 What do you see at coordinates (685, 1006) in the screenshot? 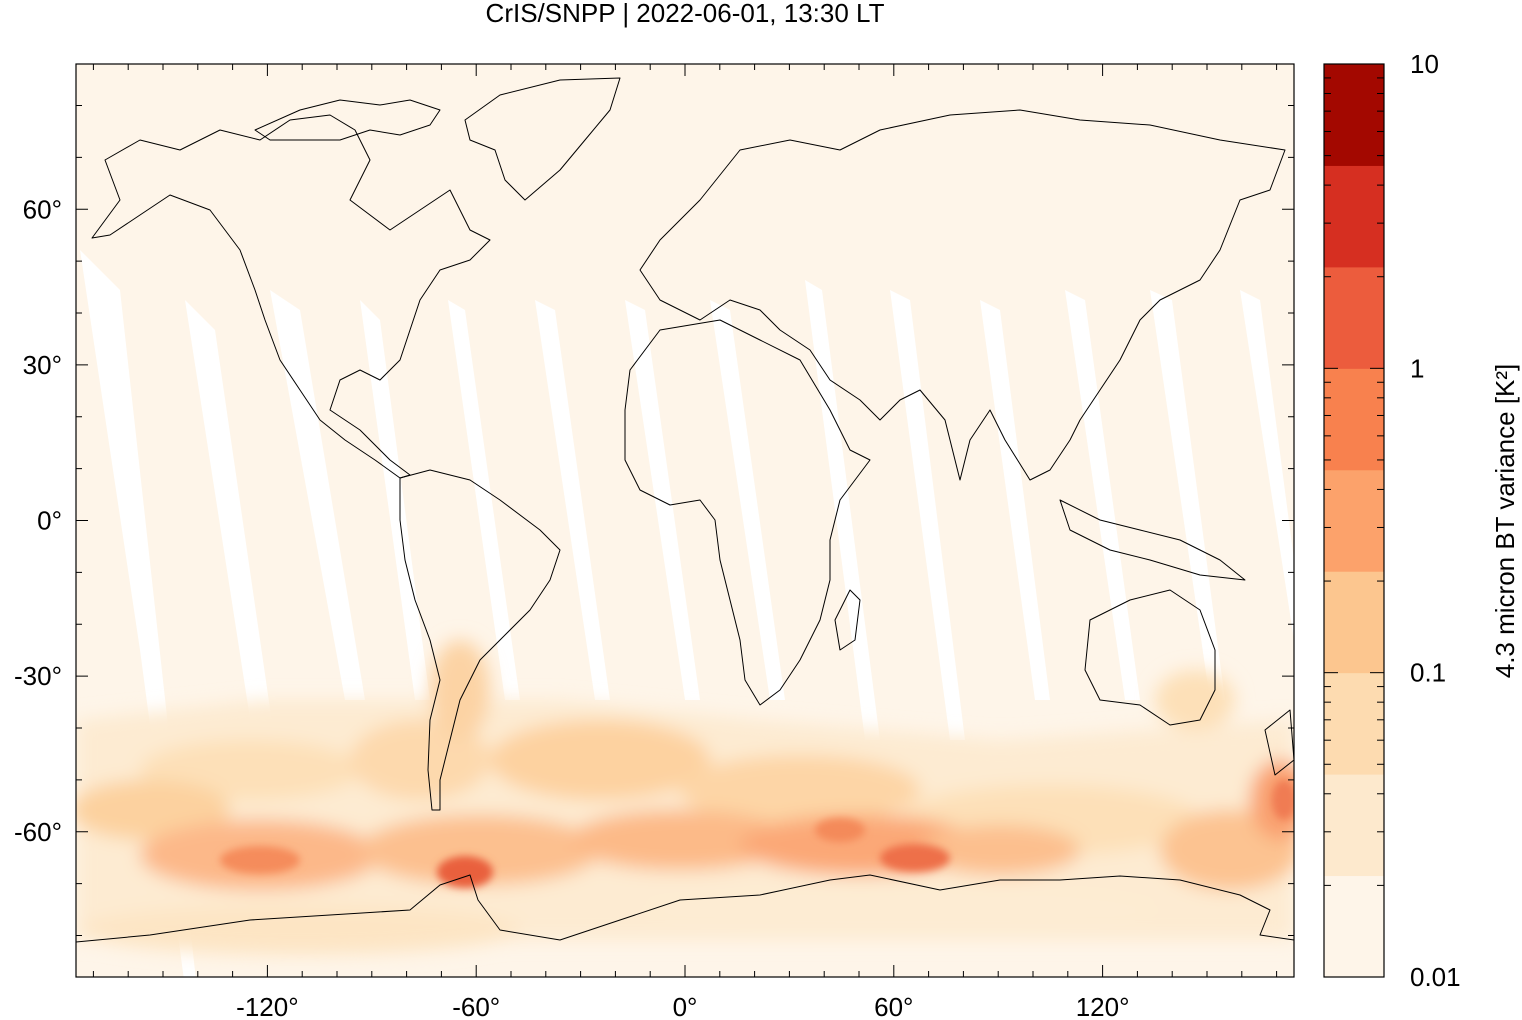
I see `x-tick-label: 0°` at bounding box center [685, 1006].